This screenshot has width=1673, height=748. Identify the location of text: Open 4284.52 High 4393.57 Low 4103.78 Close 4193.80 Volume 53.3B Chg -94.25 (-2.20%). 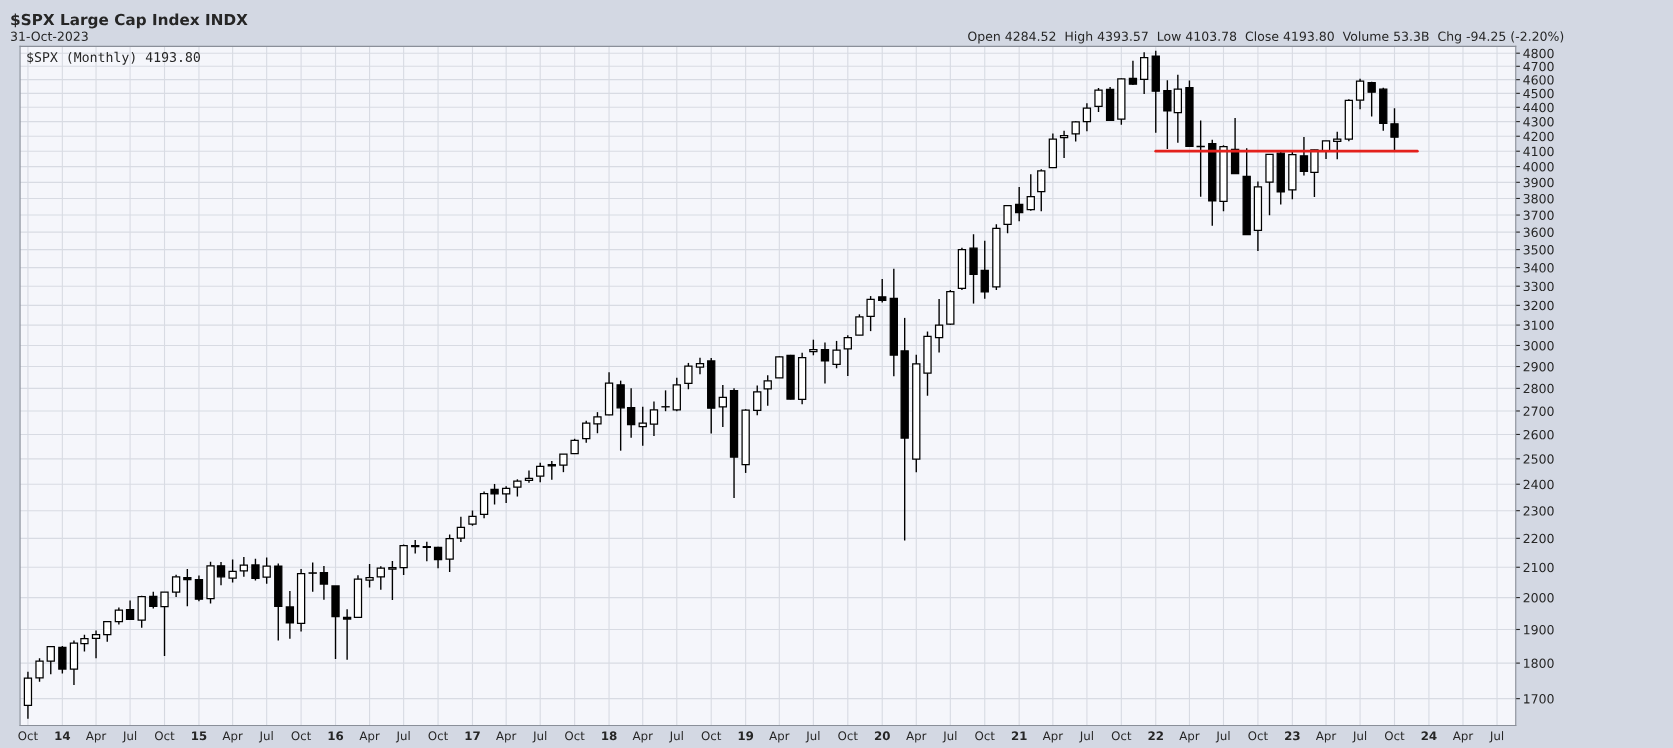
(1266, 37).